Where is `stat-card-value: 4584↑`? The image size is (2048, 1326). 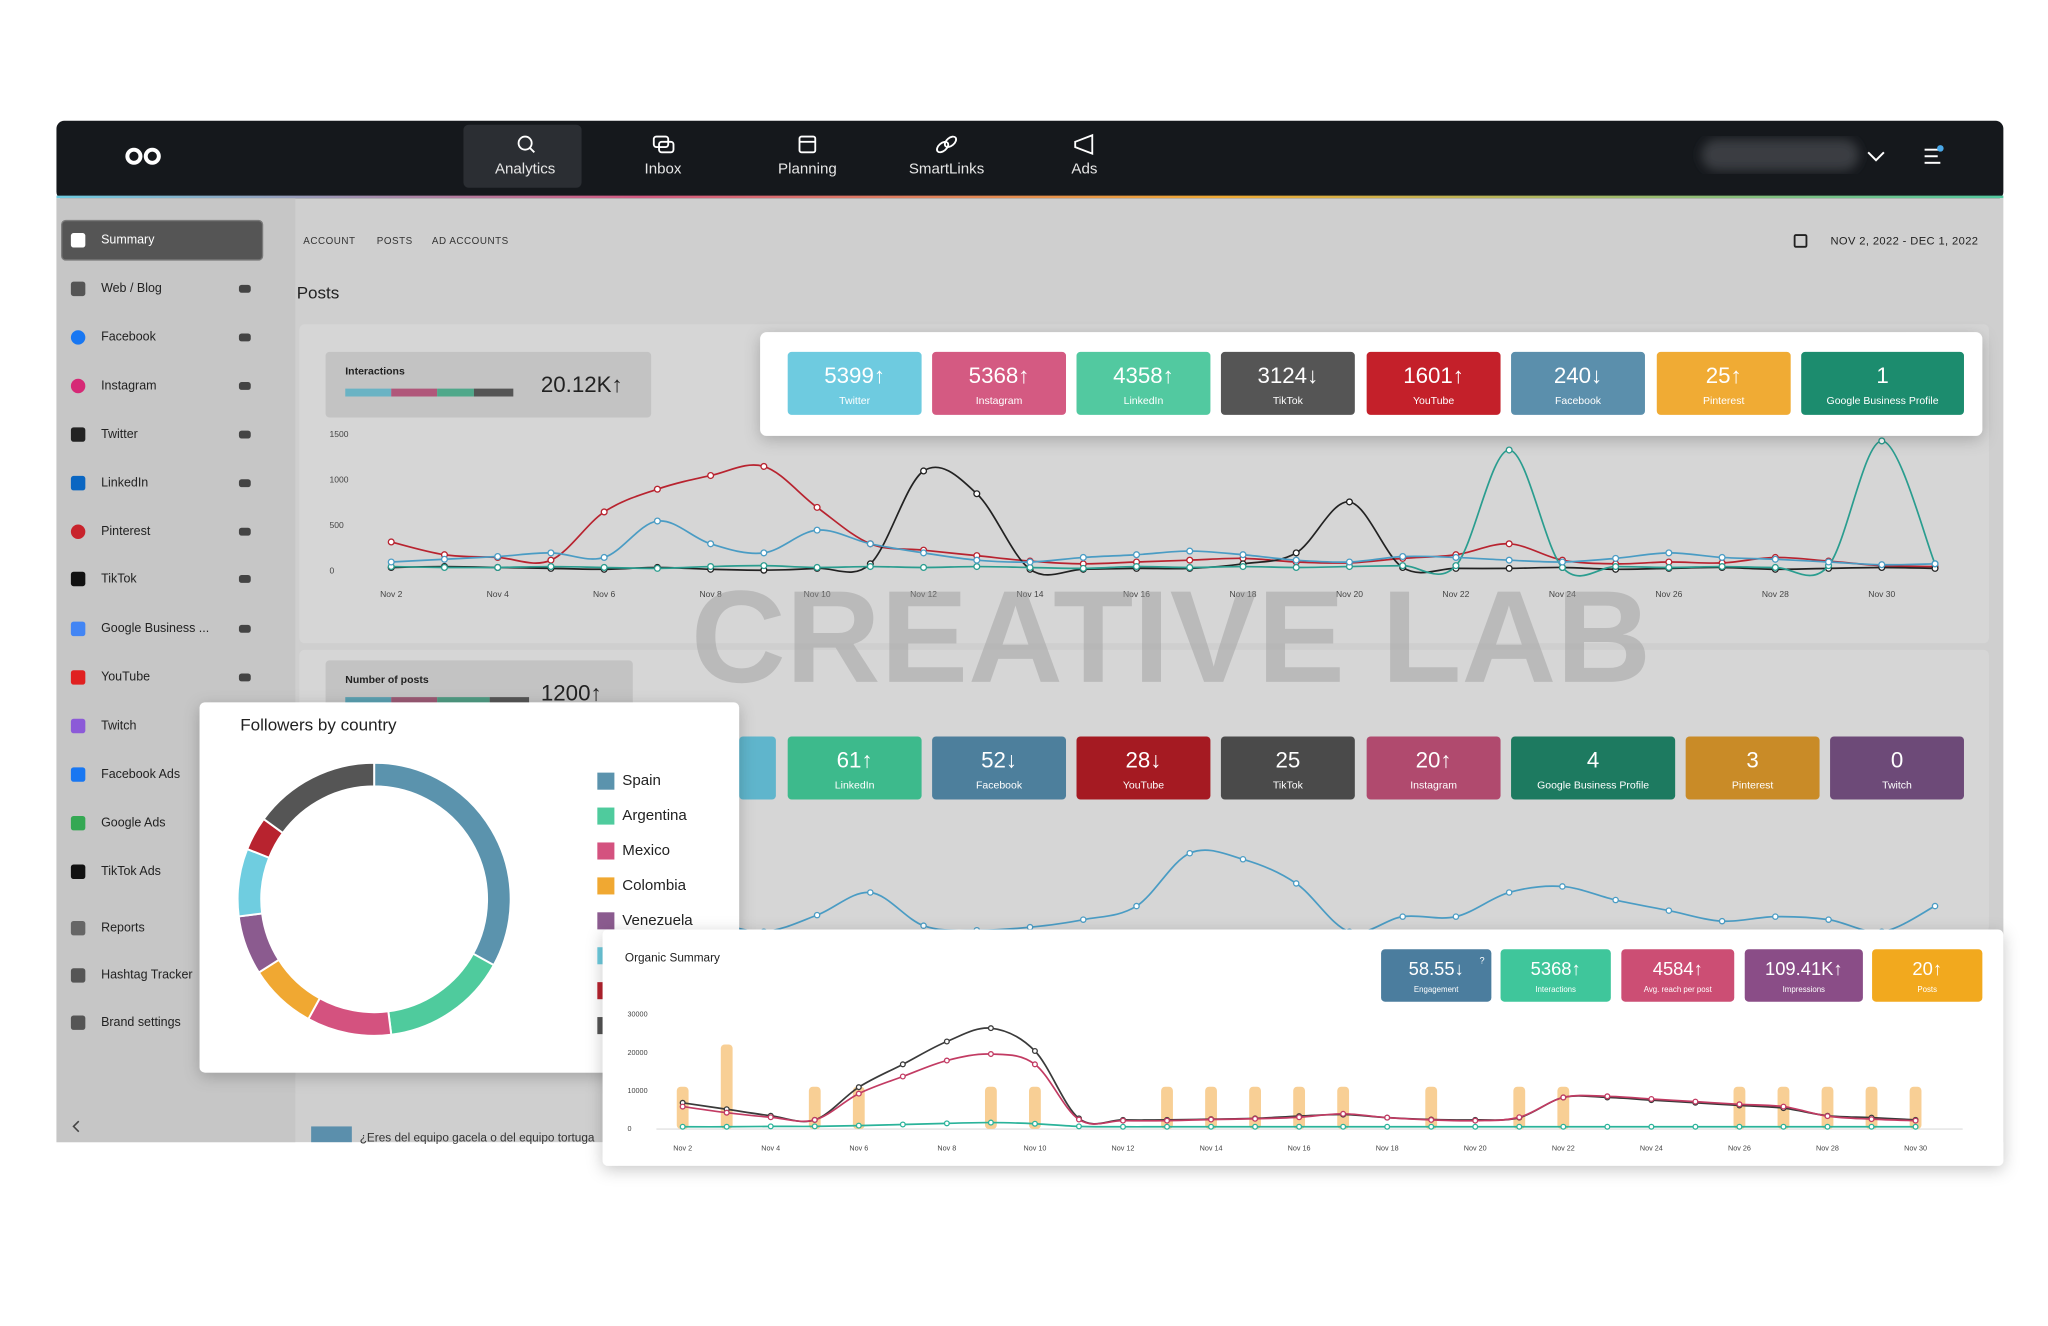 stat-card-value: 4584↑ is located at coordinates (1678, 968).